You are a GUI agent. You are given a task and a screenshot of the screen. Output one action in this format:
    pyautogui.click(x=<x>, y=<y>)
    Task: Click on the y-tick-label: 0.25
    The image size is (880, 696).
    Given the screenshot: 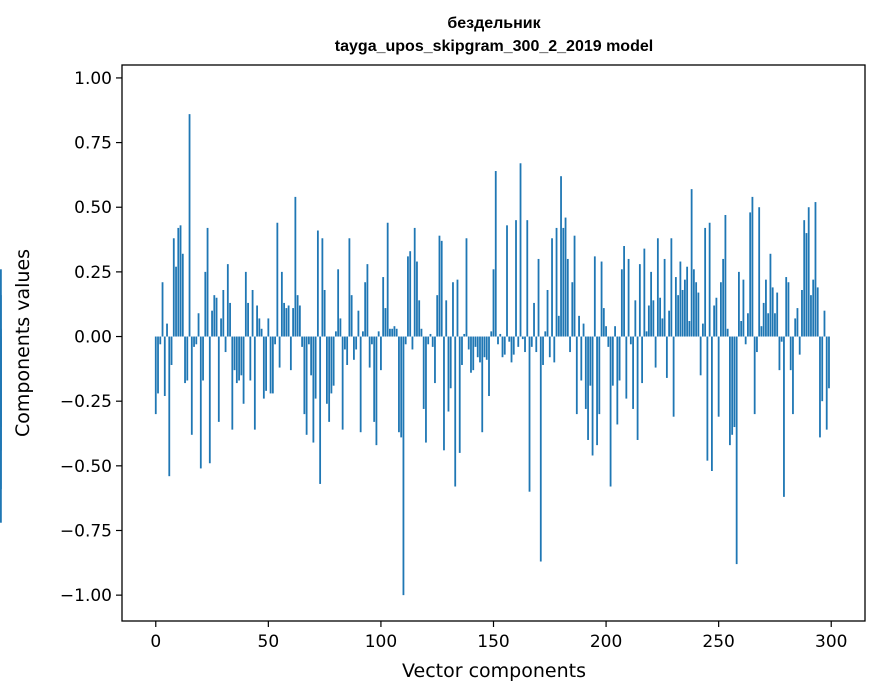 What is the action you would take?
    pyautogui.click(x=93, y=273)
    